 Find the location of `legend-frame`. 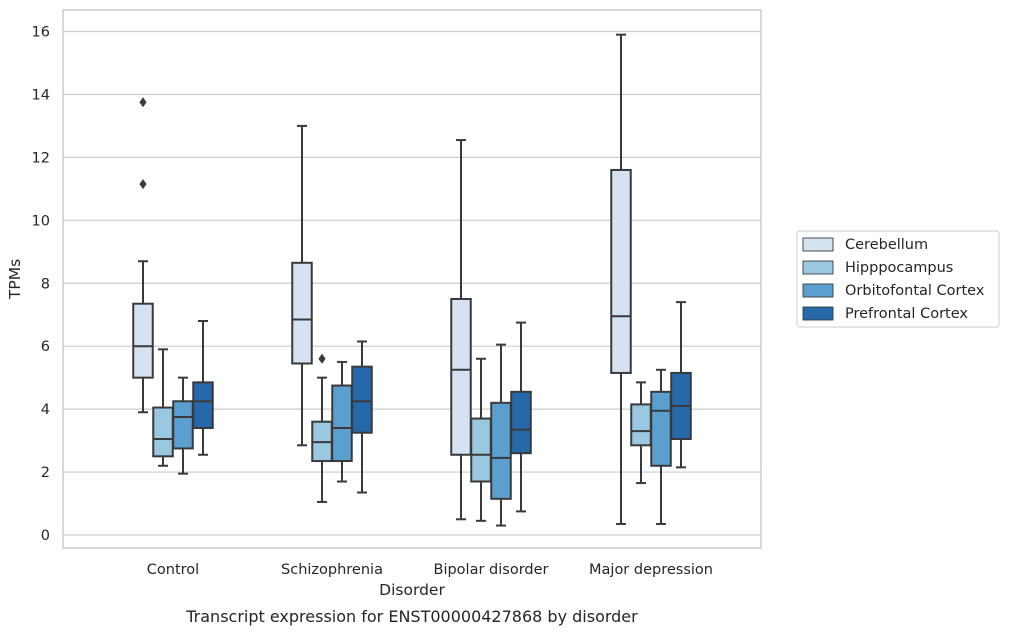

legend-frame is located at coordinates (898, 279).